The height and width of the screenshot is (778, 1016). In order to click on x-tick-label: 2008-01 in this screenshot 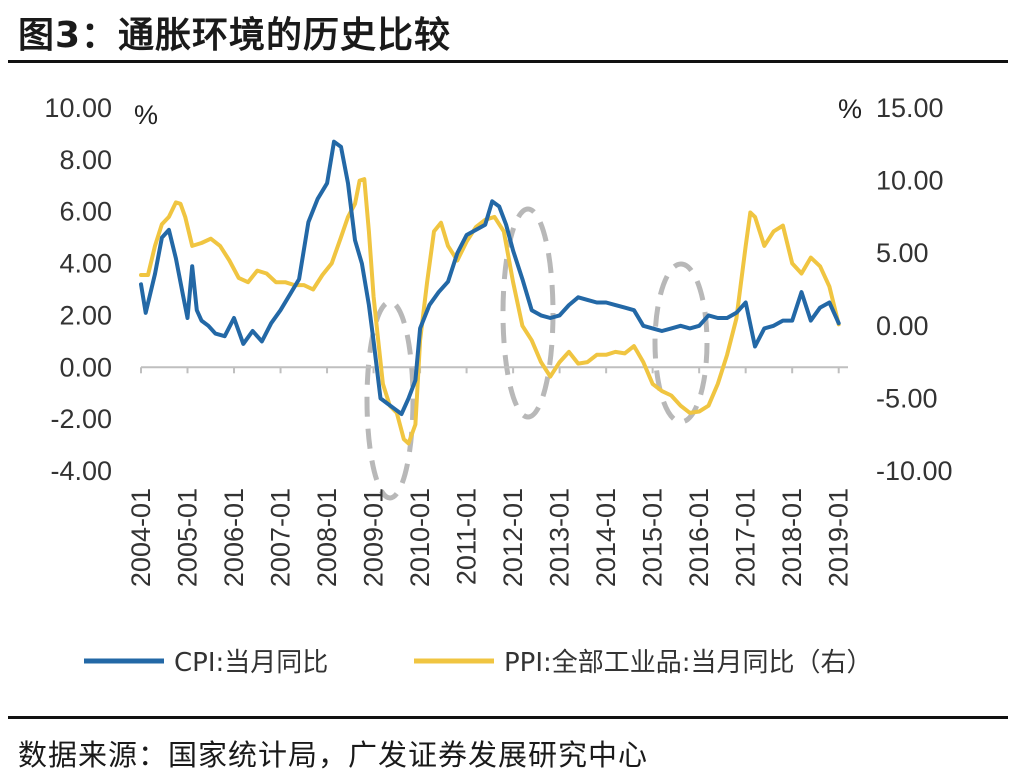, I will do `click(327, 537)`.